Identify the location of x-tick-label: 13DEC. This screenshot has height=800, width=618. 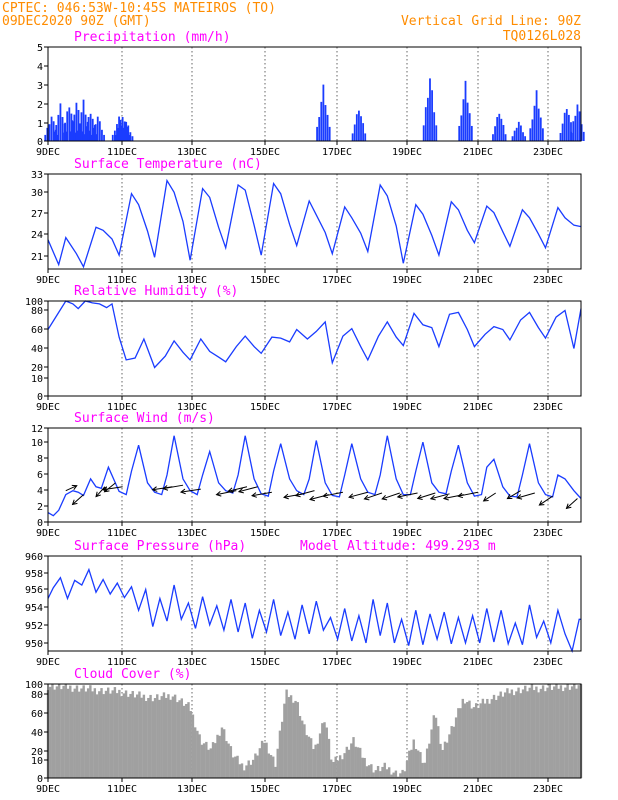
(192, 789).